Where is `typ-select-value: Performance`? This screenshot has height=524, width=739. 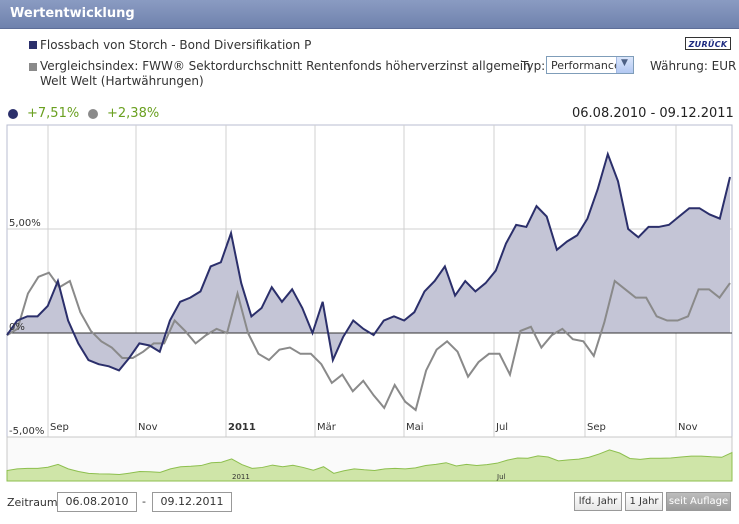
typ-select-value: Performance is located at coordinates (586, 65).